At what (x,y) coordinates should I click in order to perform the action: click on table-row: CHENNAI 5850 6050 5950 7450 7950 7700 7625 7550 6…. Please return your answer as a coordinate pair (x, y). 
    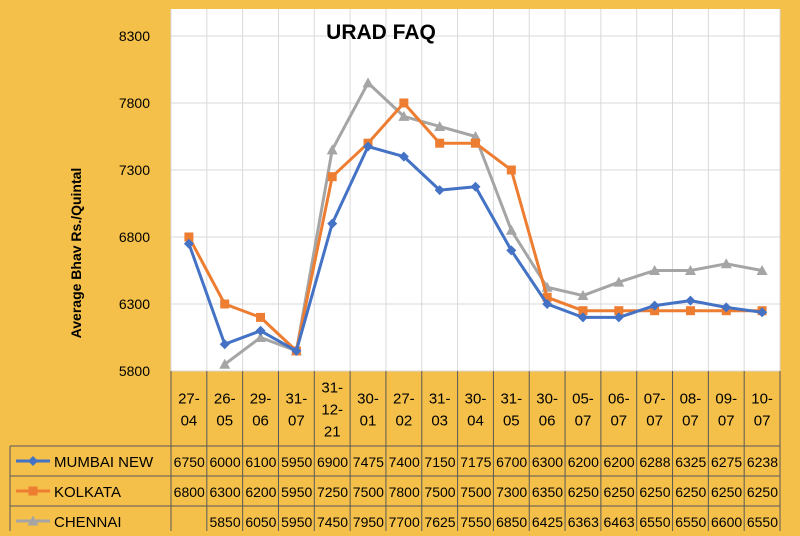
    Looking at the image, I should click on (397, 522).